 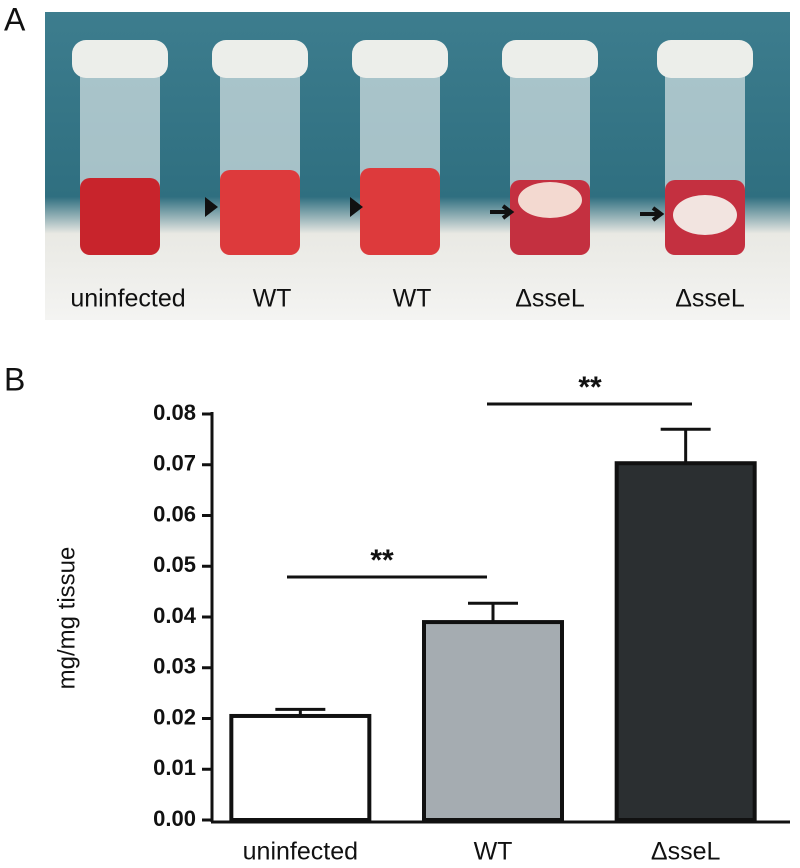 What do you see at coordinates (493, 852) in the screenshot?
I see `x-tick-label: WT` at bounding box center [493, 852].